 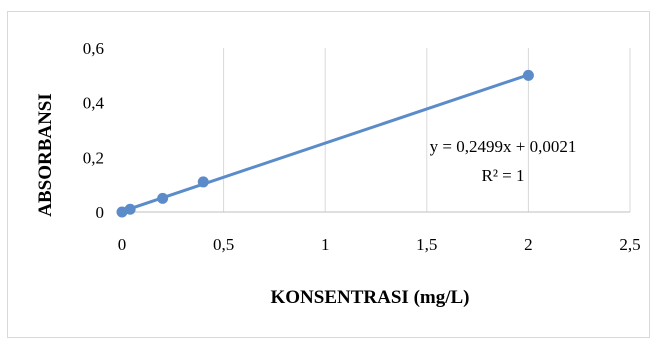 I want to click on x-tick-label: 0,5, so click(x=223, y=244).